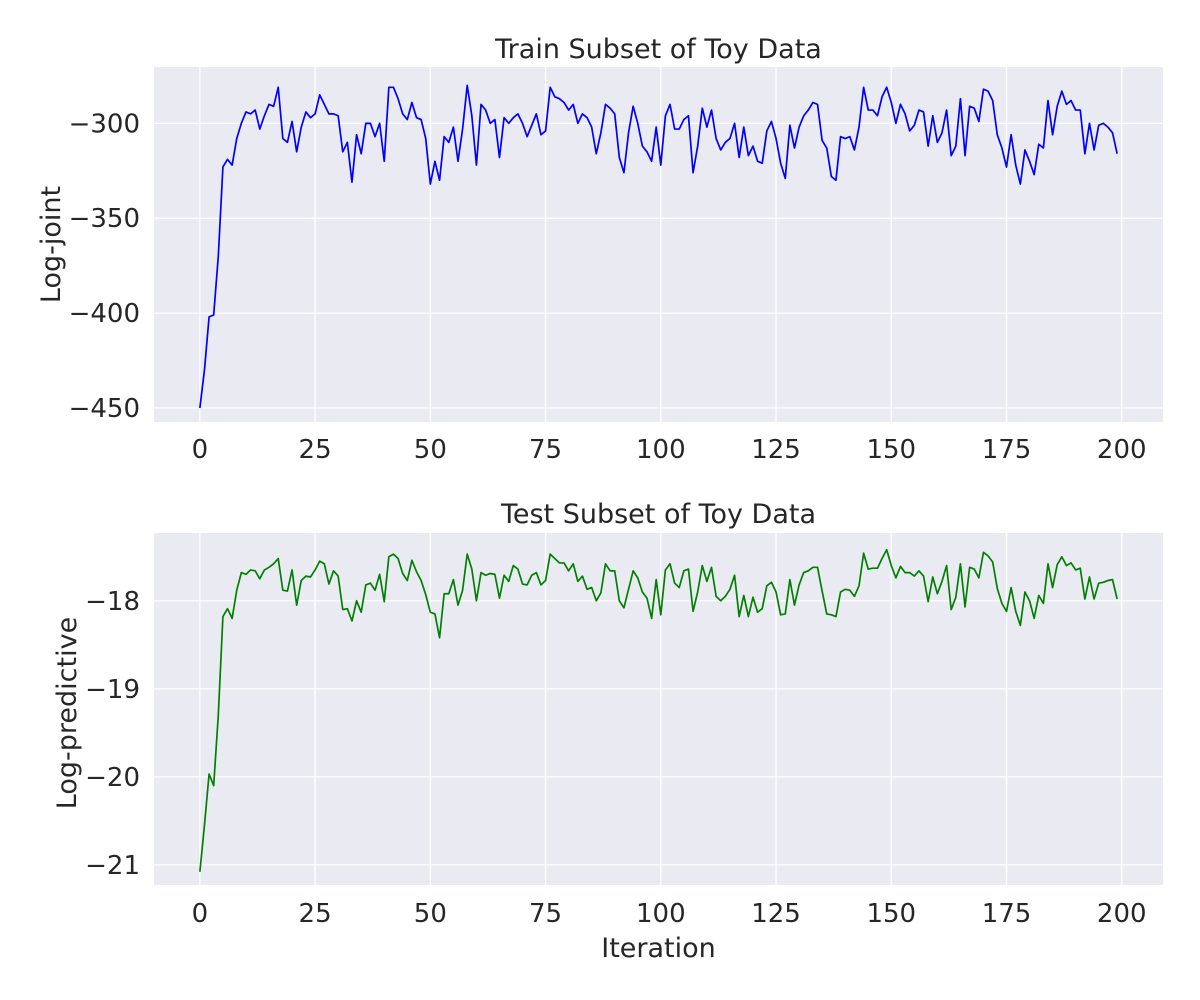  I want to click on train-y-axis-label: Log-joint, so click(51, 244).